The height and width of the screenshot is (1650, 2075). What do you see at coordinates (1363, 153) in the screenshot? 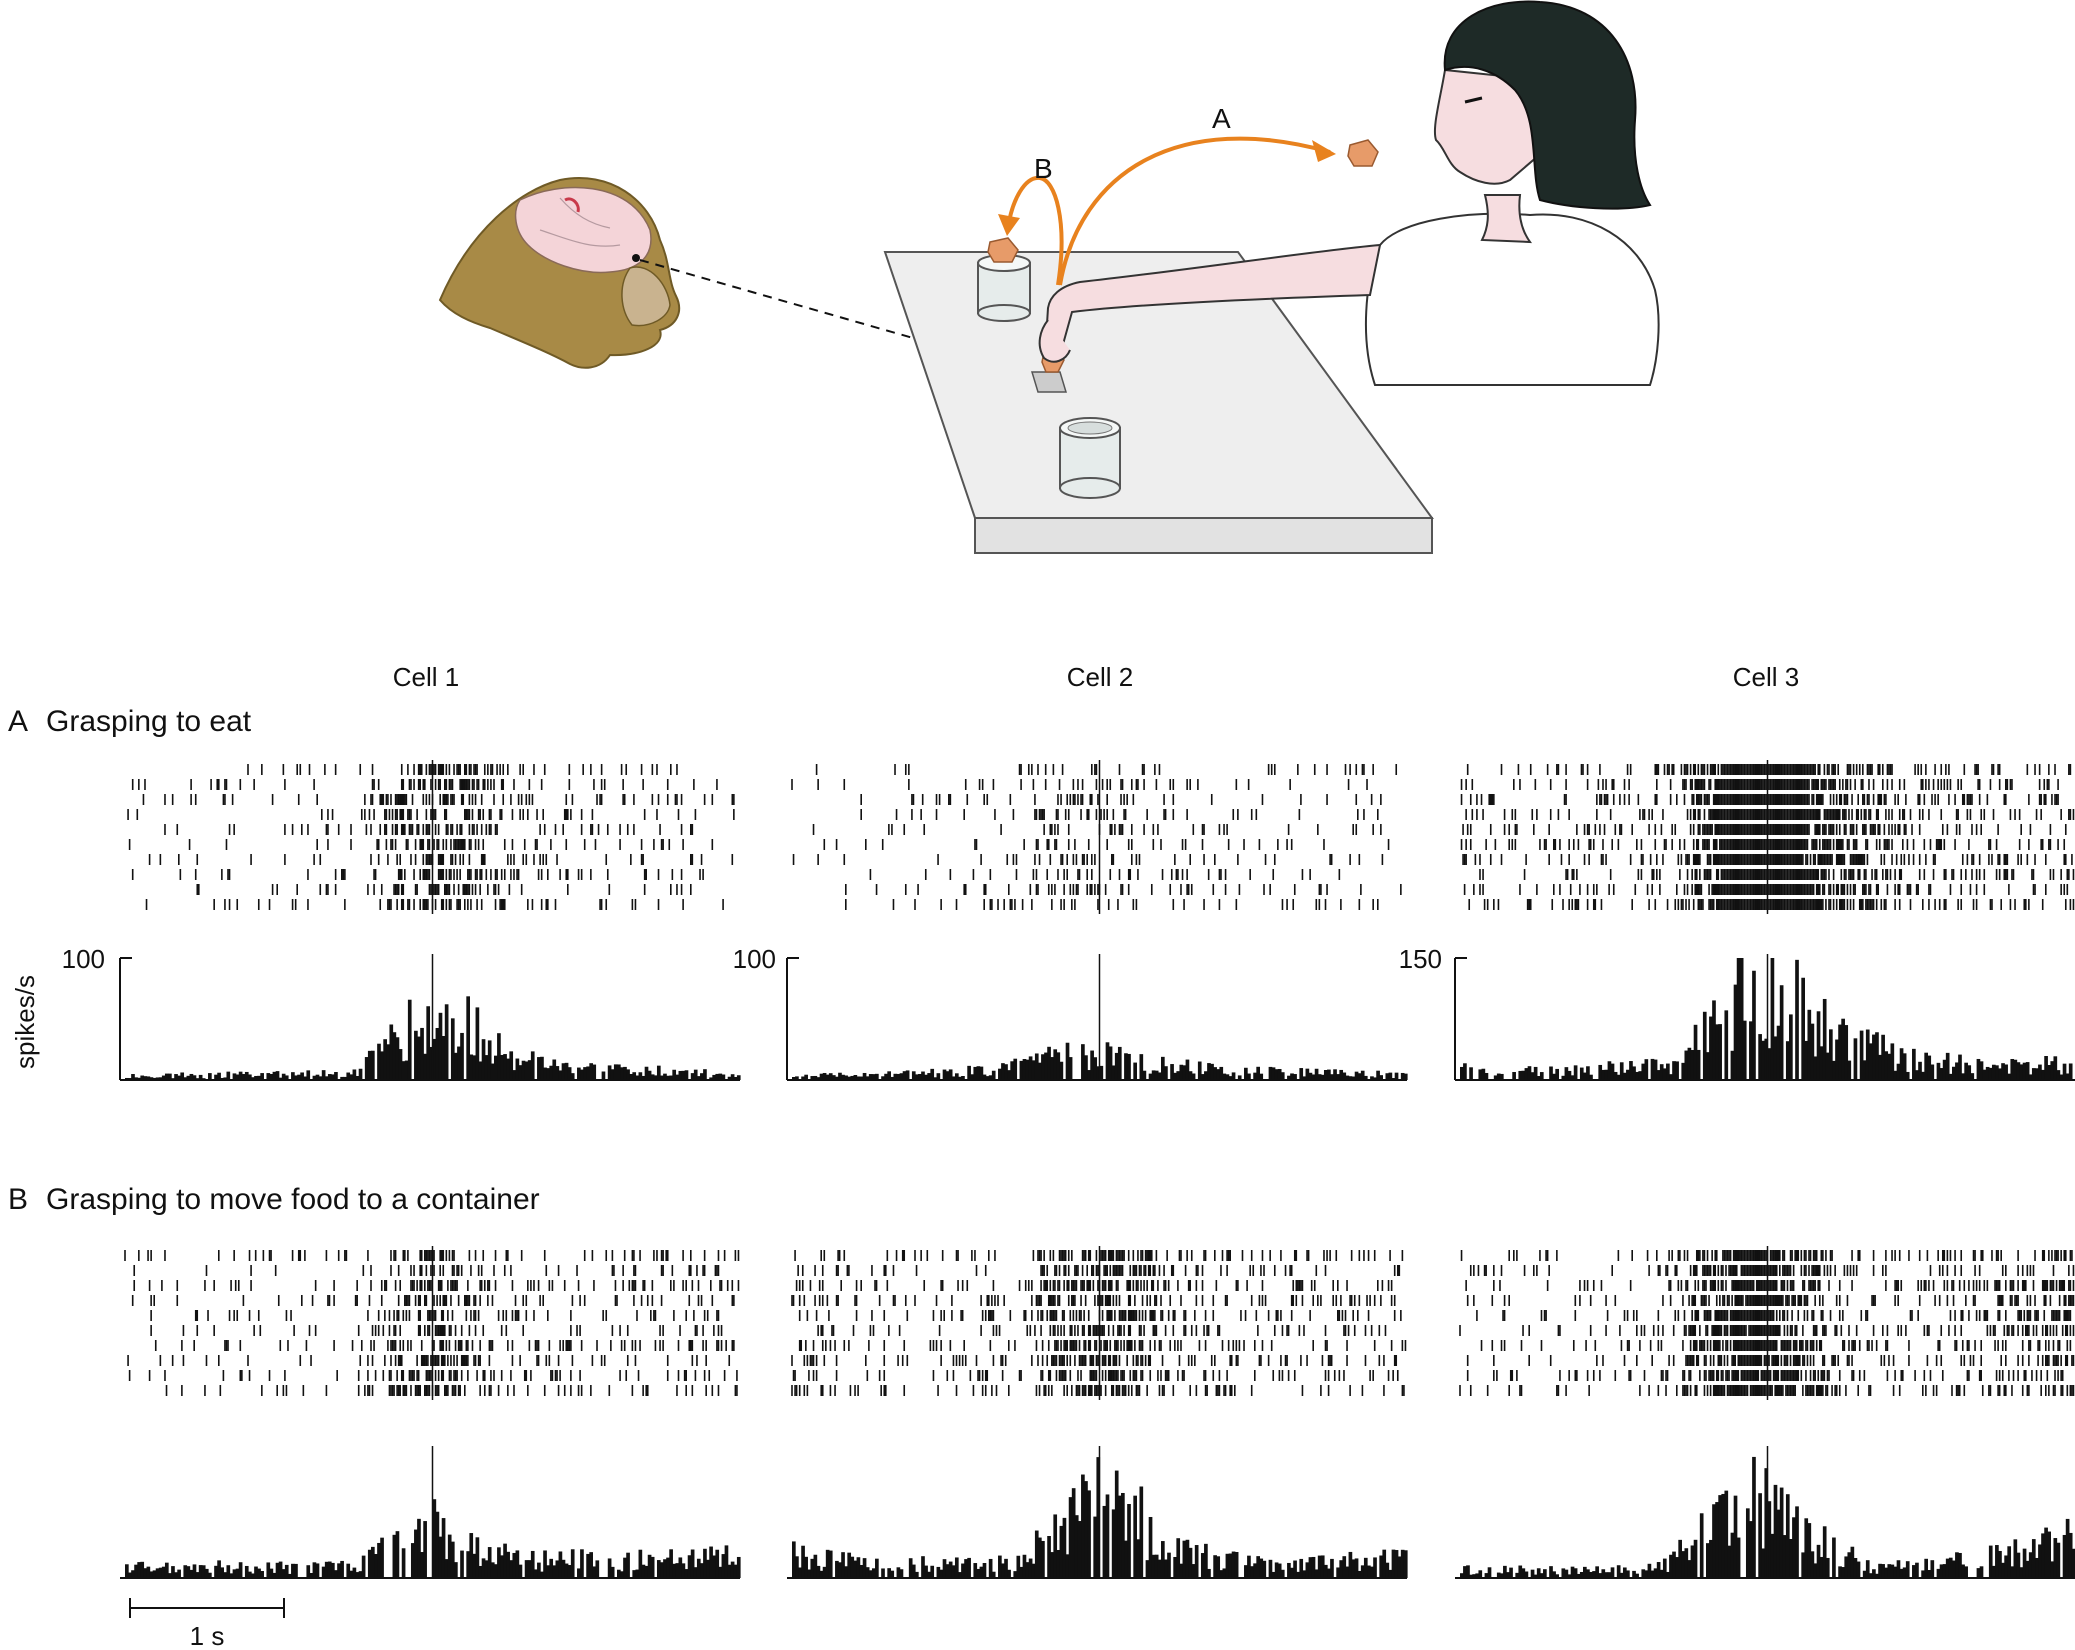
I see `food-piece` at bounding box center [1363, 153].